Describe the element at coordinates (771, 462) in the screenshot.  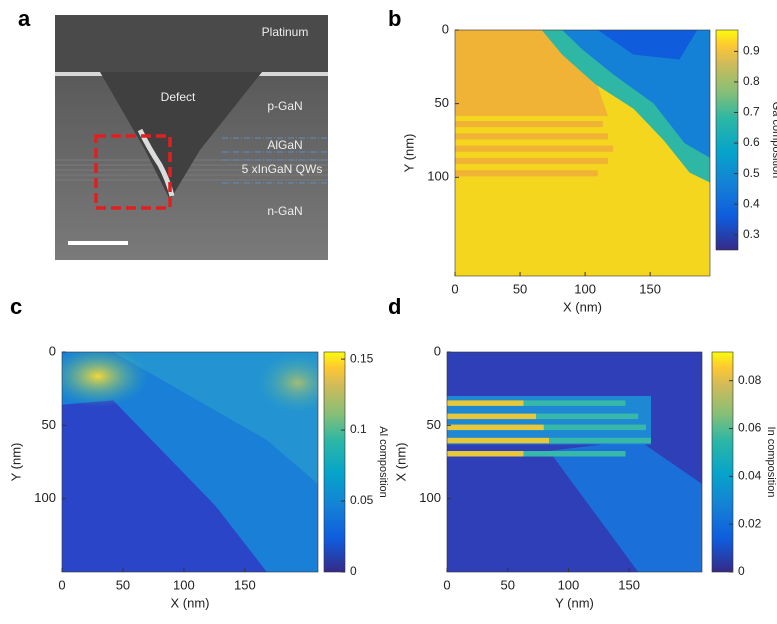
I see `colorbar-label: In composition` at that location.